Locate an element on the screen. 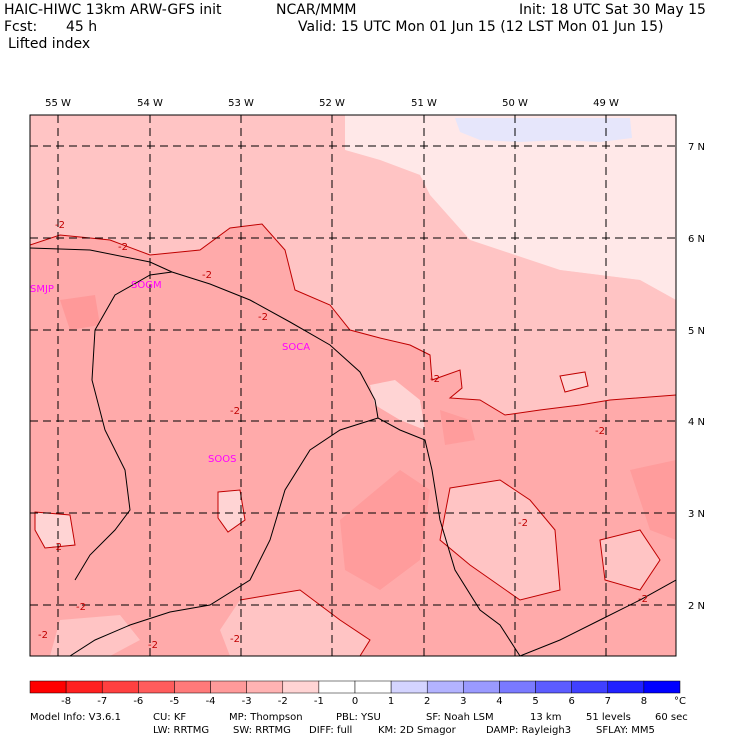 This screenshot has width=740, height=740. colorbar-tick-label: -7 is located at coordinates (102, 701).